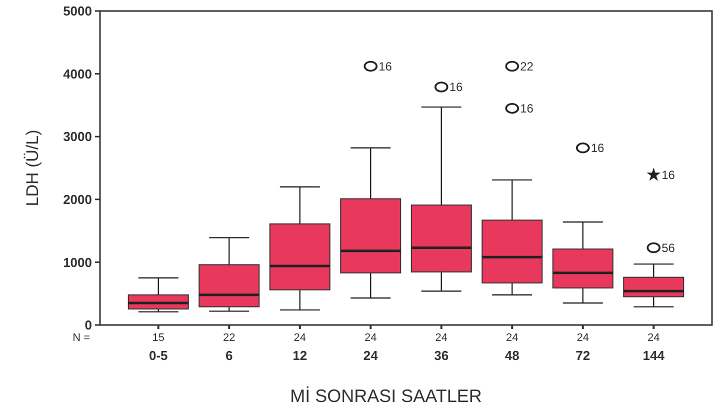 This screenshot has width=715, height=410. I want to click on x-tick-label: 6, so click(229, 355).